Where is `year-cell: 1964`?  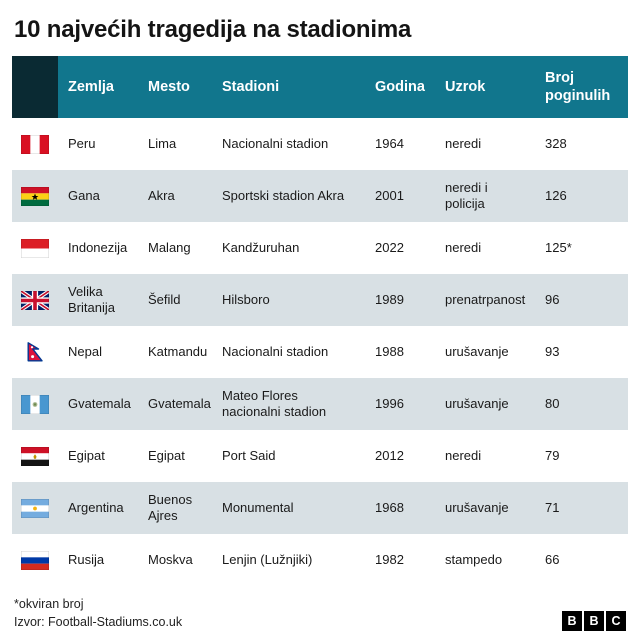 year-cell: 1964 is located at coordinates (389, 143).